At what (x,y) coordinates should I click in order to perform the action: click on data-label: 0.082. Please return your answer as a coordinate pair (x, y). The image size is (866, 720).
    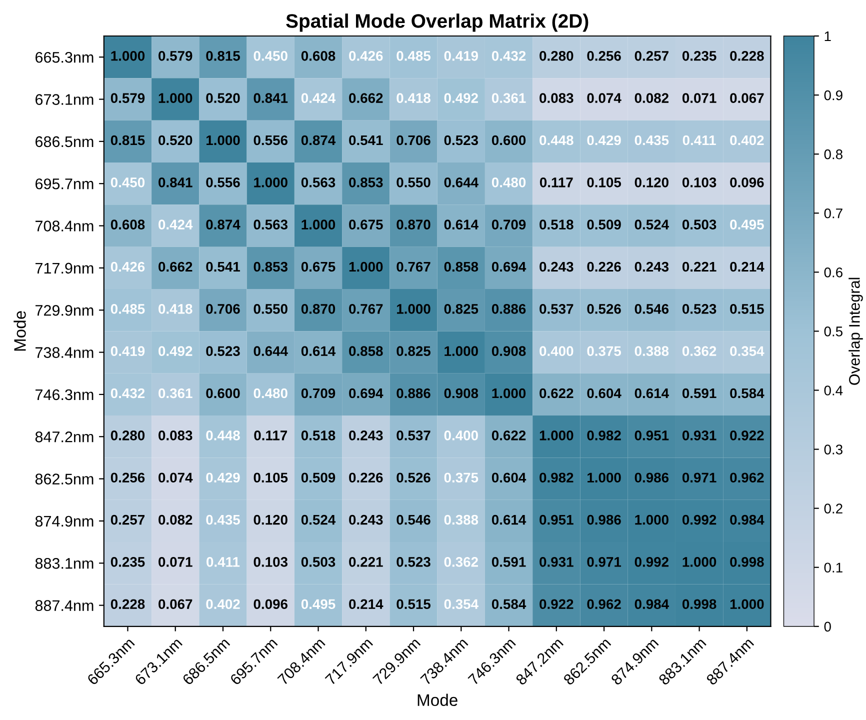
    Looking at the image, I should click on (651, 98).